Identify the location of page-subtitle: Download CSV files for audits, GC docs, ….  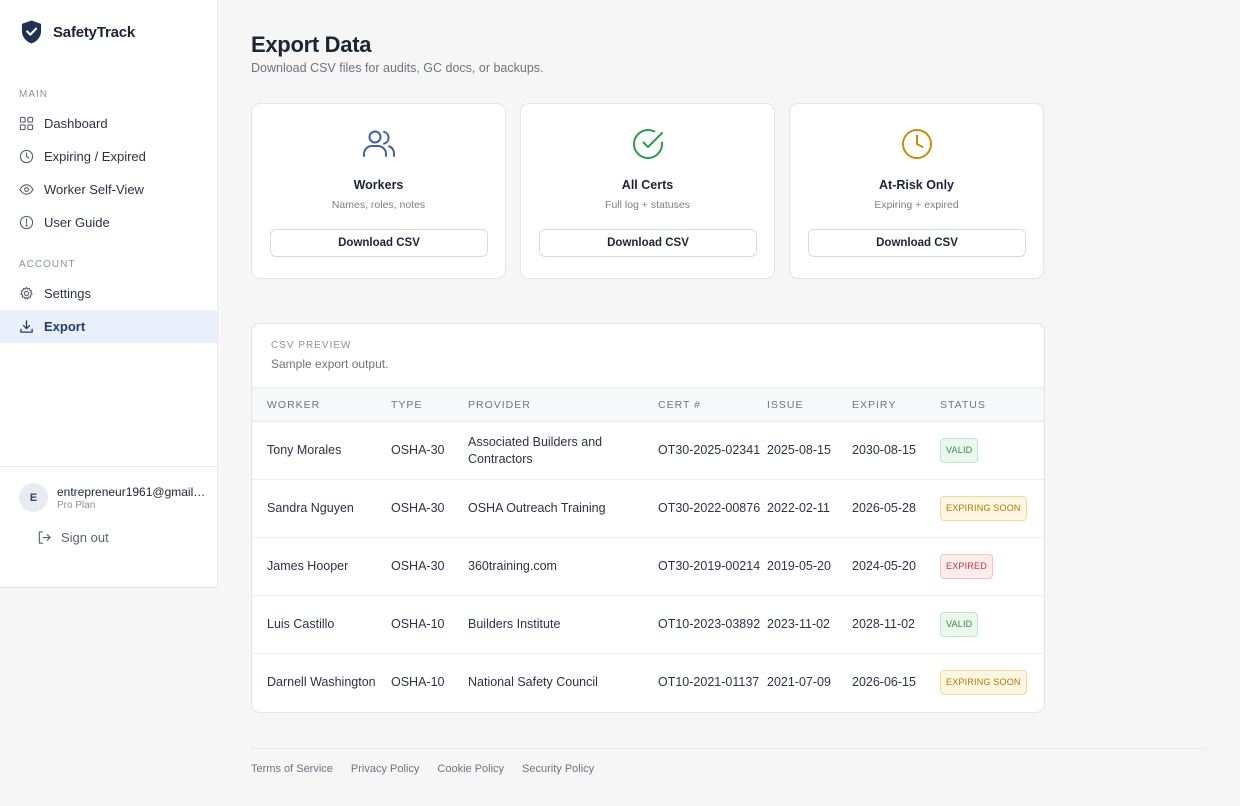
(397, 68).